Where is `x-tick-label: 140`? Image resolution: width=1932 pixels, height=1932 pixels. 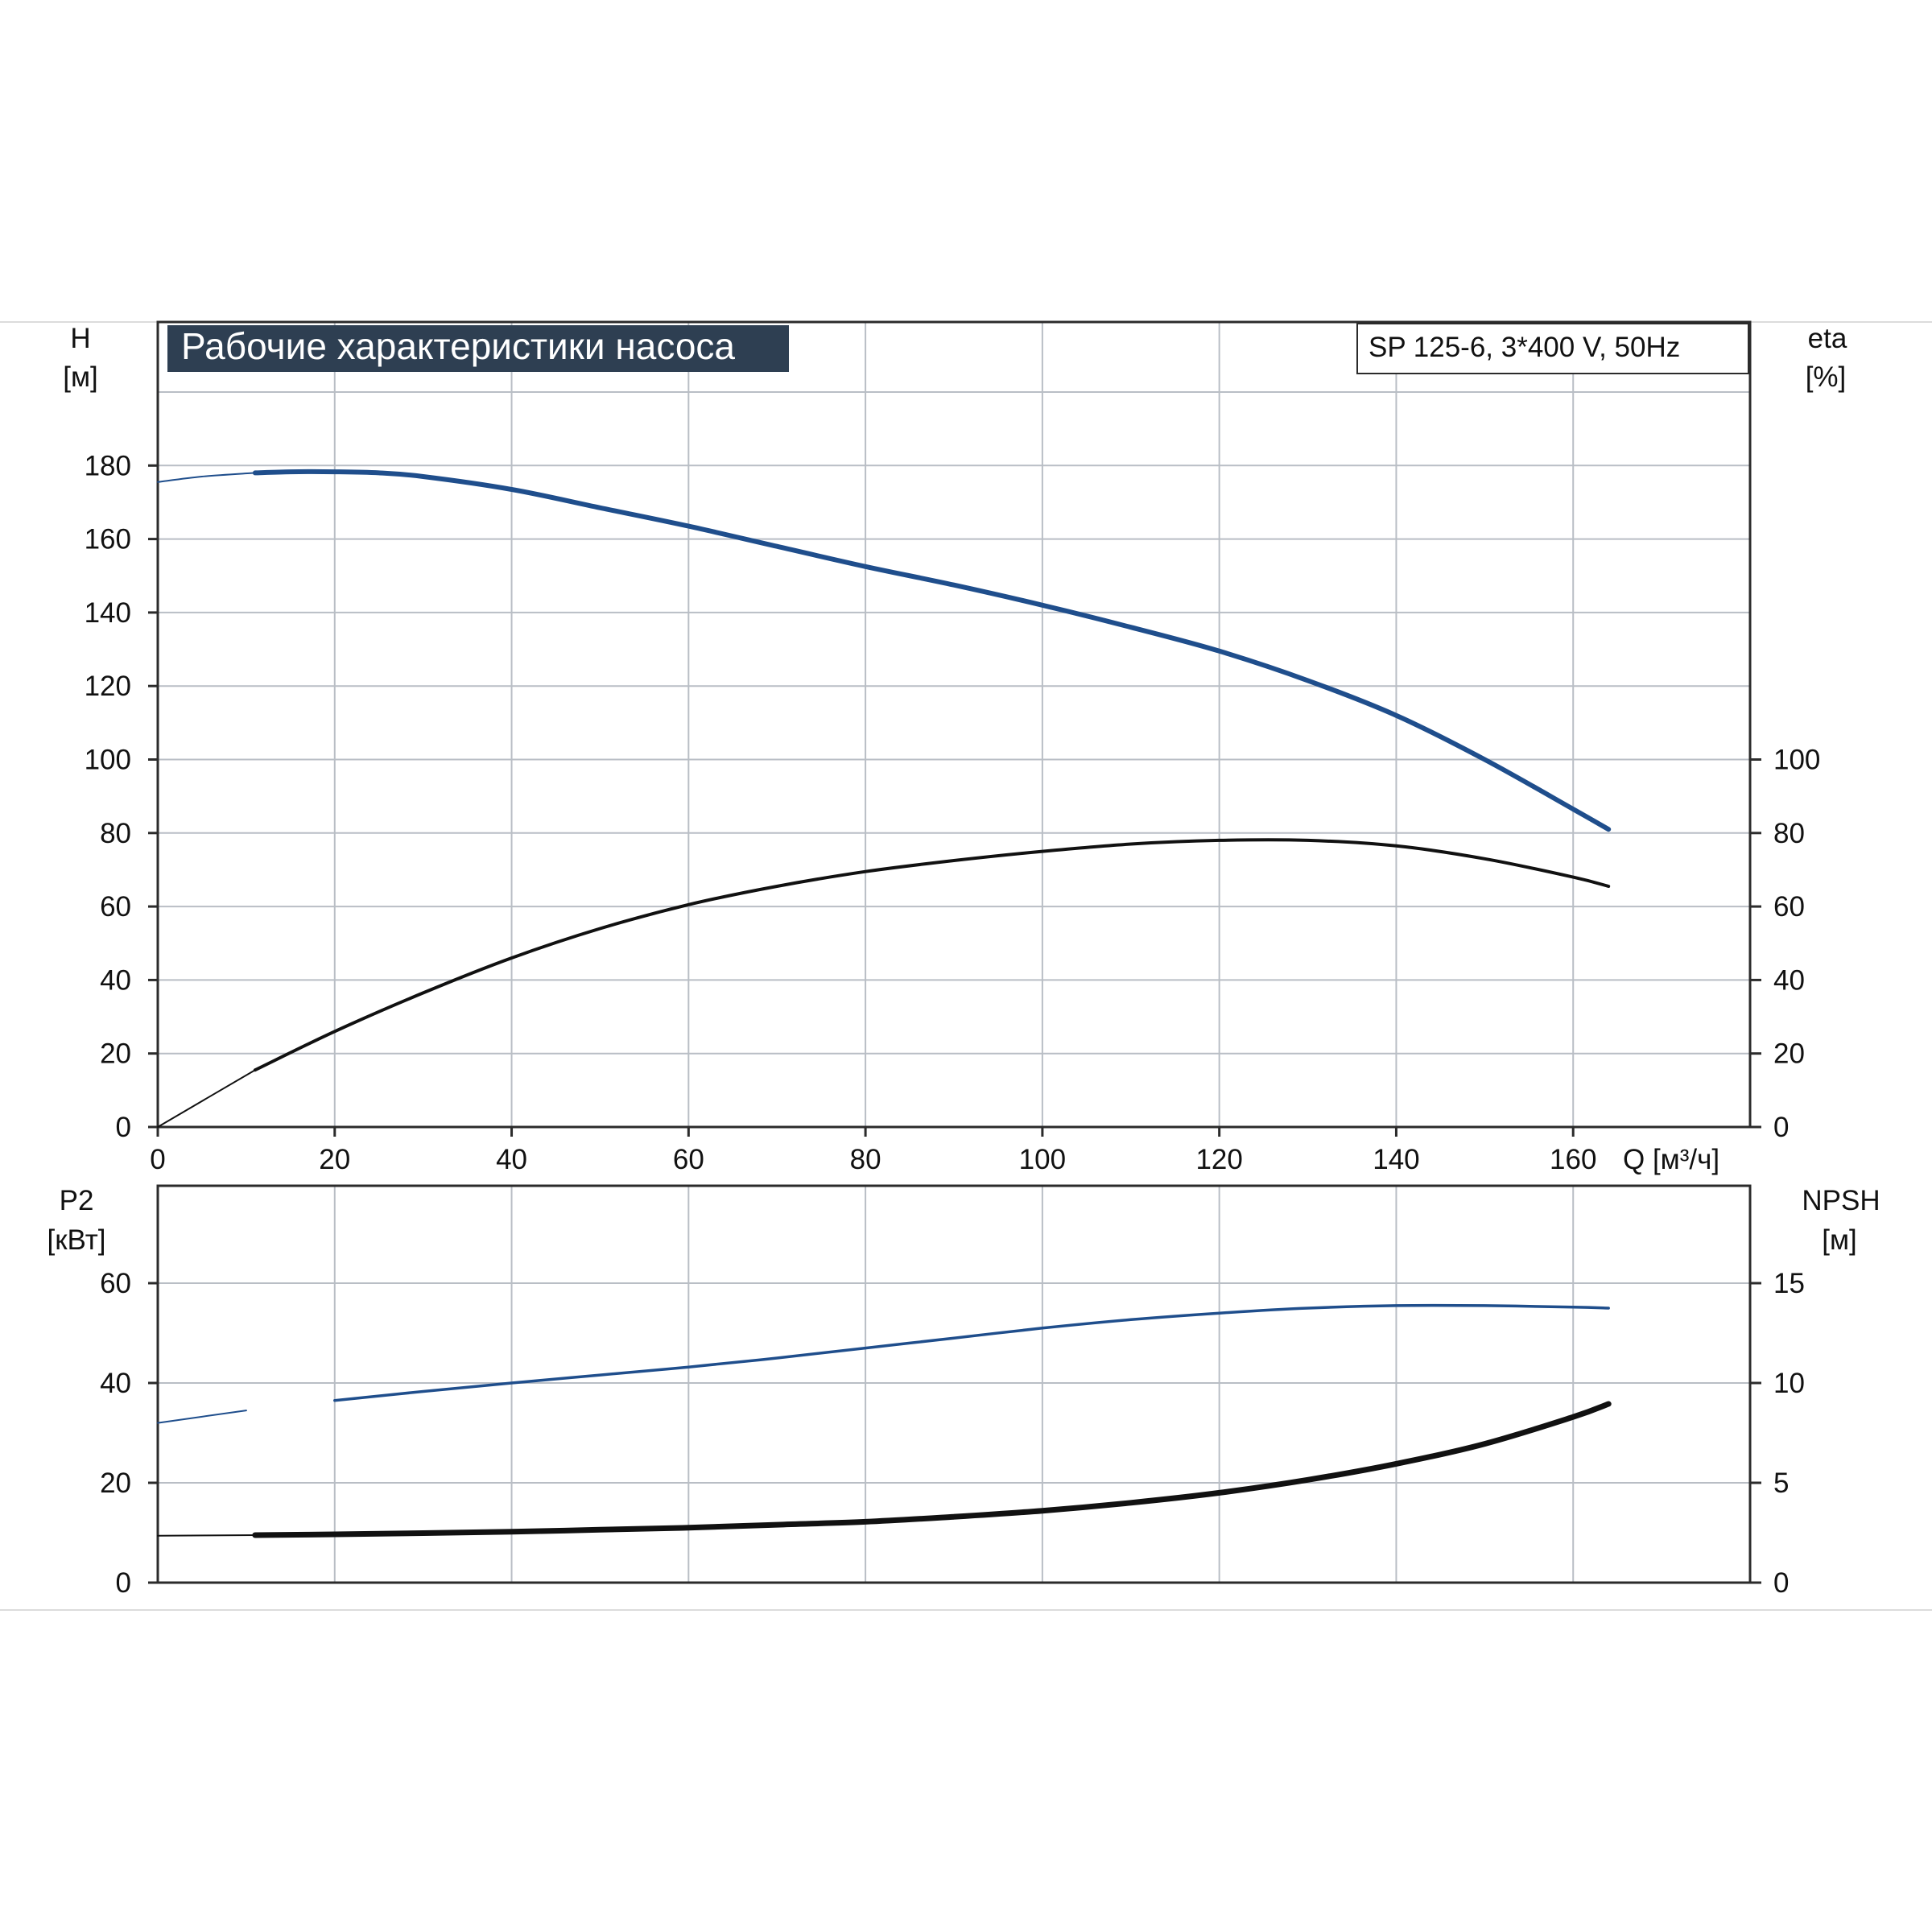
x-tick-label: 140 is located at coordinates (1396, 1159).